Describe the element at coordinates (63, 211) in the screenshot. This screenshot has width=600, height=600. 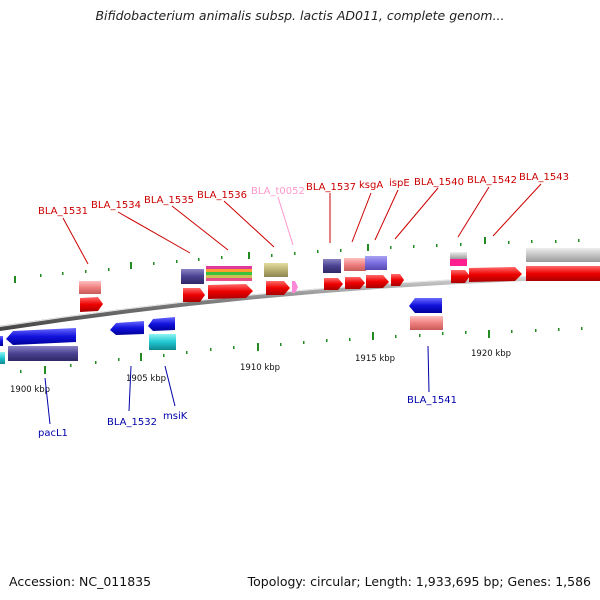
I see `label-bla-1531: BLA_1531` at that location.